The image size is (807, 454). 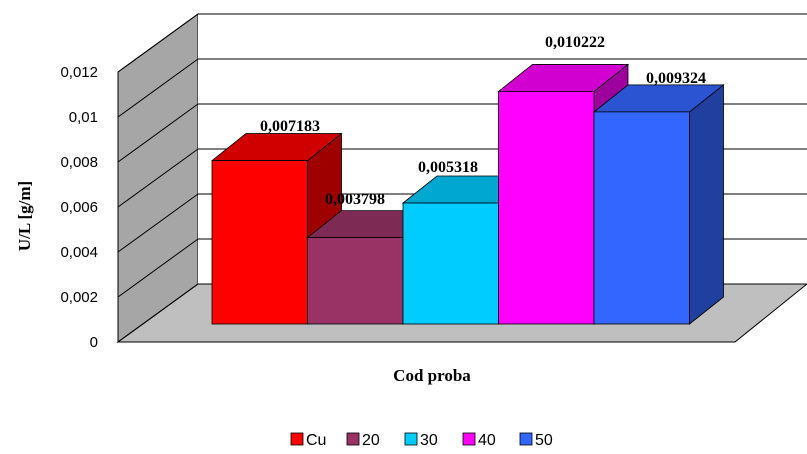 I want to click on y-axis-ticks: 0 0,002 0,004 0,006 0,008 0,01 0,012, so click(x=79, y=207).